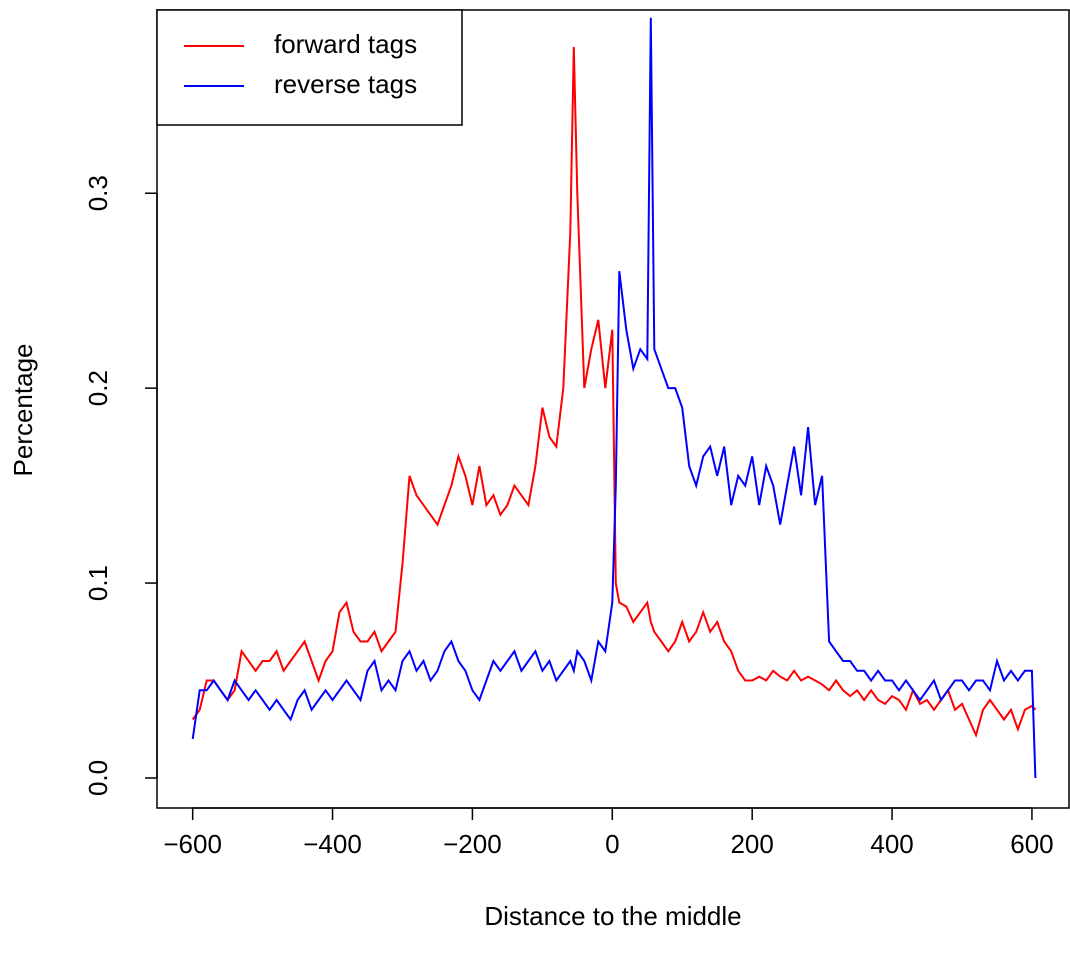 The width and height of the screenshot is (1070, 959). I want to click on y-tick-label: 0.2, so click(98, 388).